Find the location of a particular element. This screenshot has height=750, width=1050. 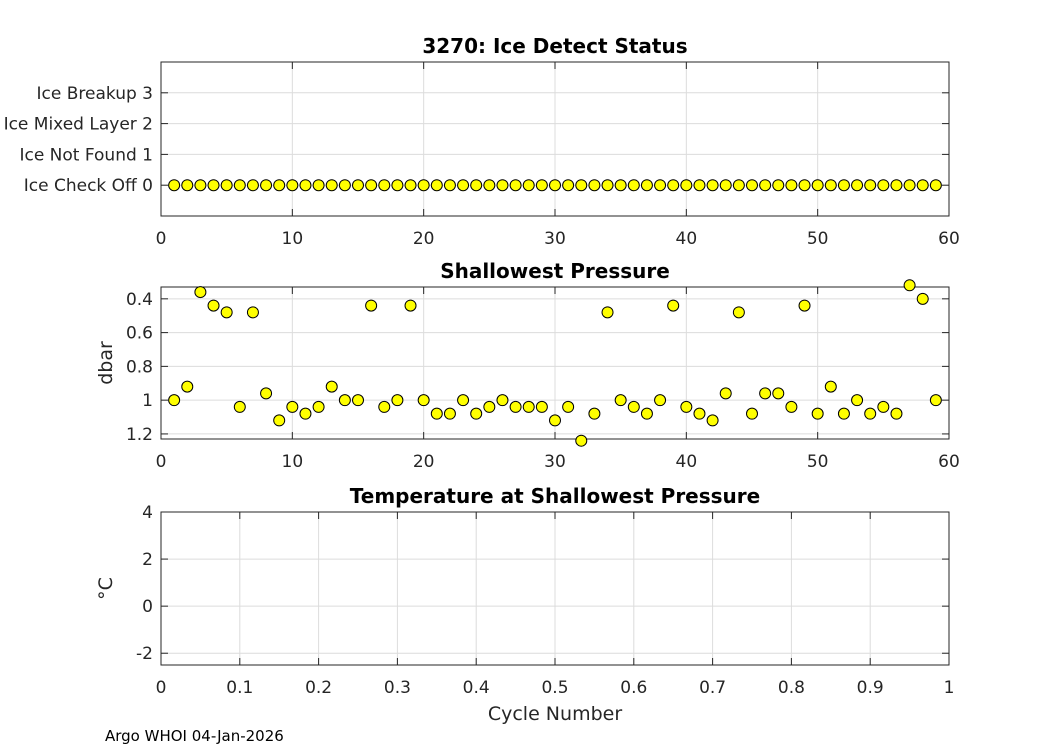

pressure-x-tick-label: 40 is located at coordinates (687, 462).